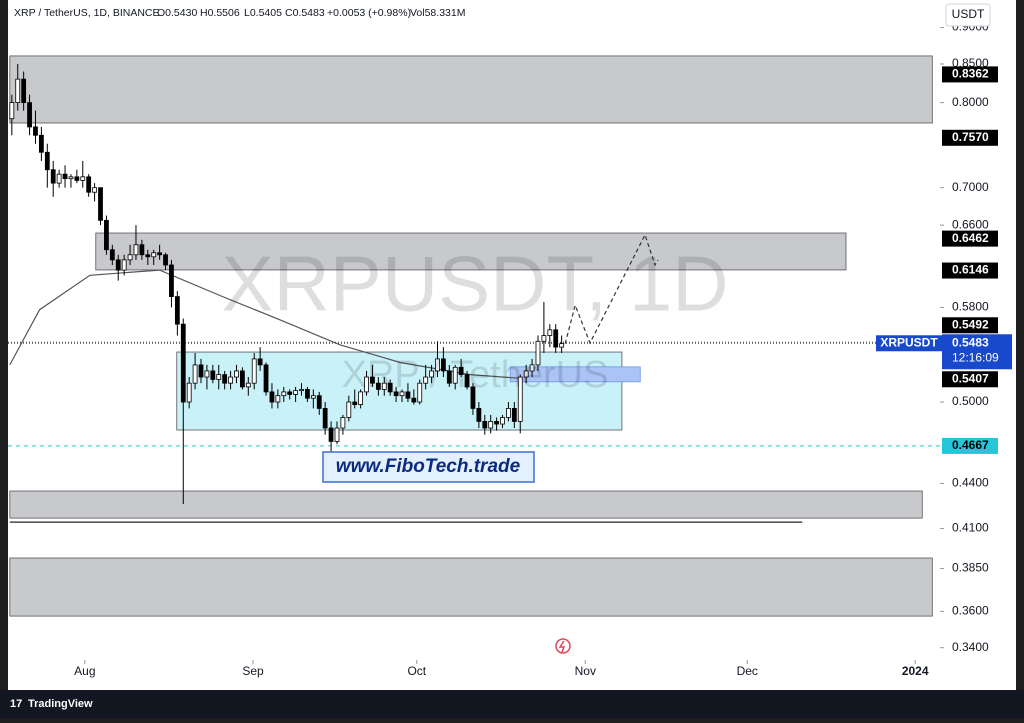  Describe the element at coordinates (563, 646) in the screenshot. I see `event-icon` at that location.